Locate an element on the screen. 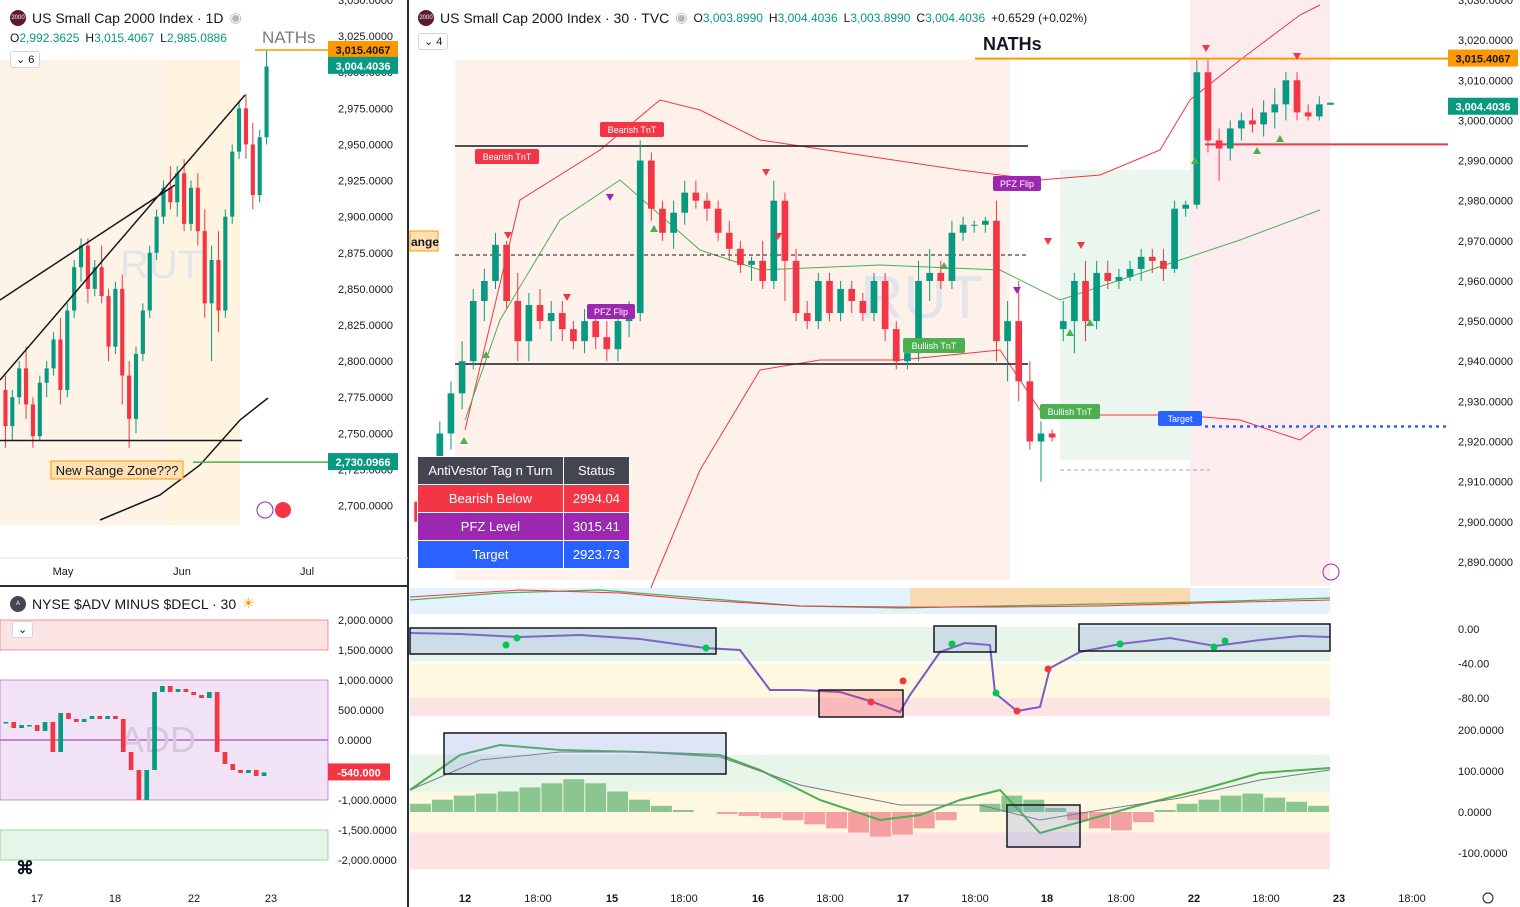 The height and width of the screenshot is (907, 1520). main-price-tick: 3,010.0000 is located at coordinates (1485, 81).